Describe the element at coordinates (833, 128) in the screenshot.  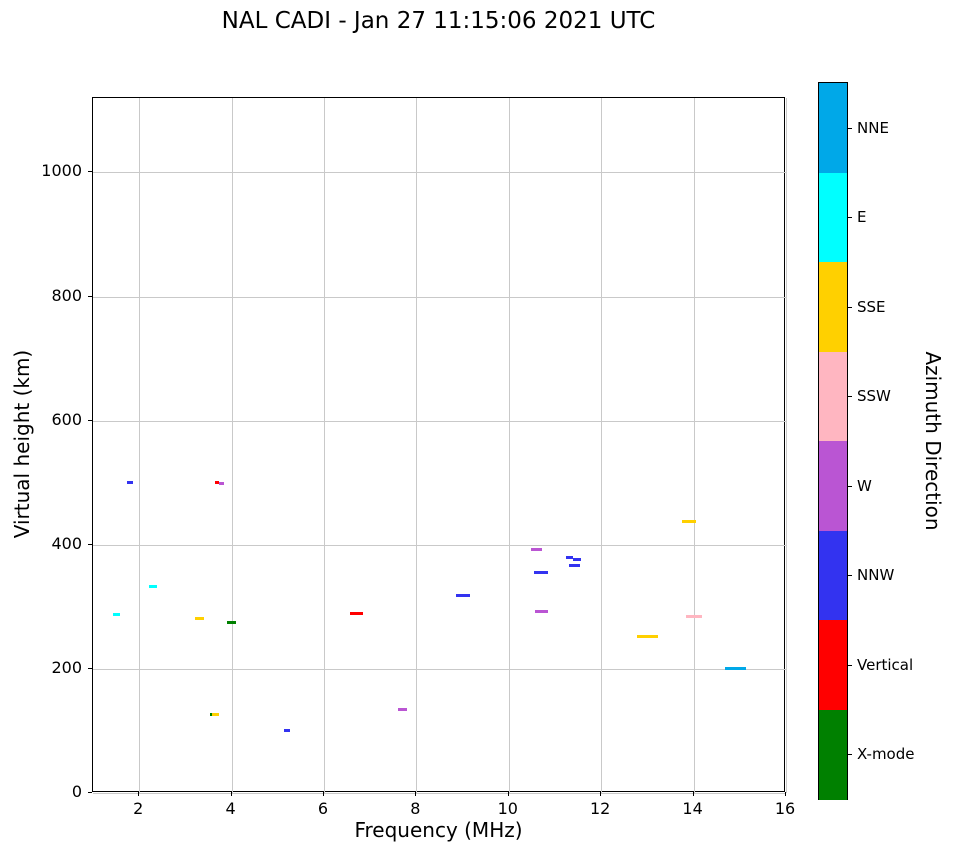
I see `colorbar-segment-nne` at that location.